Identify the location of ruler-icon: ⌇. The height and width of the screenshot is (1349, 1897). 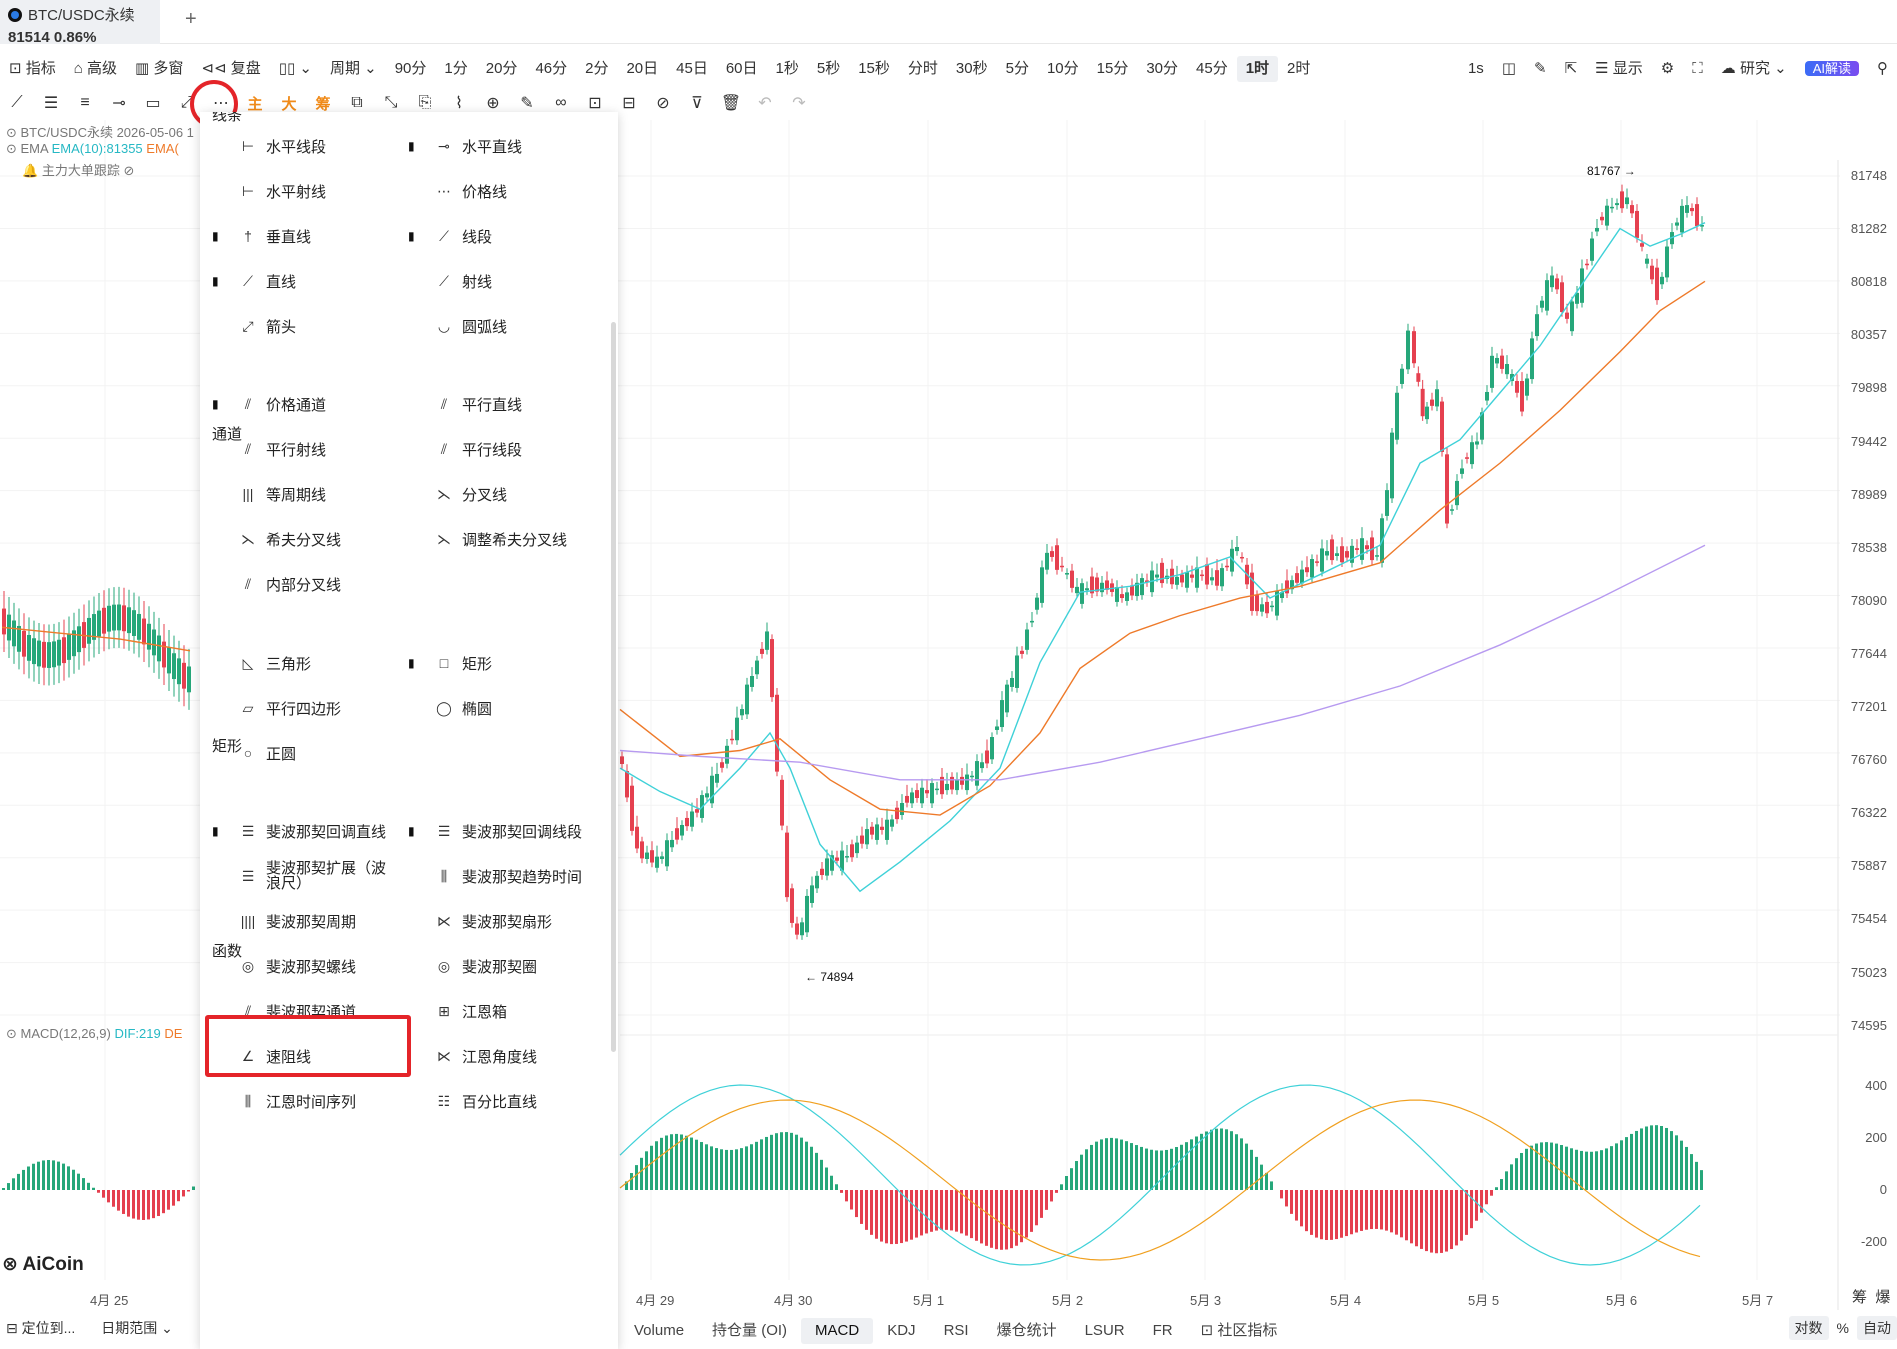
(459, 103).